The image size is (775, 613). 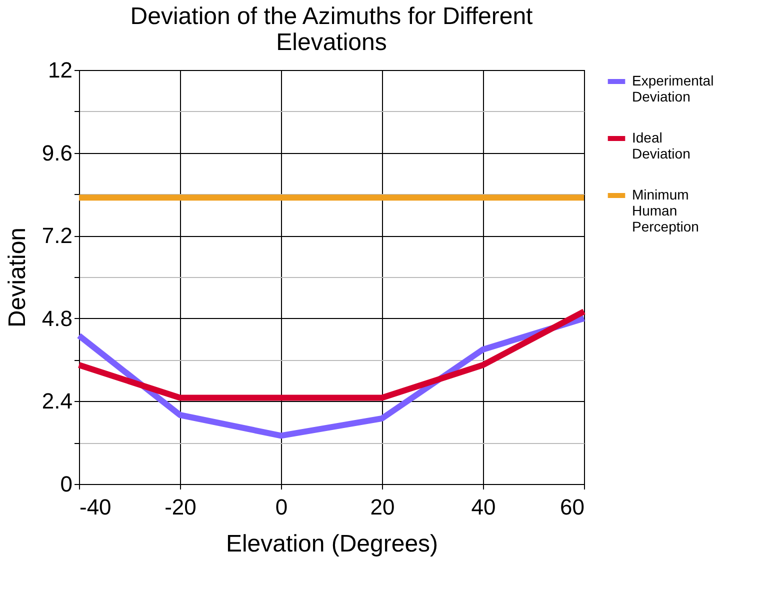 What do you see at coordinates (57, 235) in the screenshot?
I see `y-tick-label: 7.2` at bounding box center [57, 235].